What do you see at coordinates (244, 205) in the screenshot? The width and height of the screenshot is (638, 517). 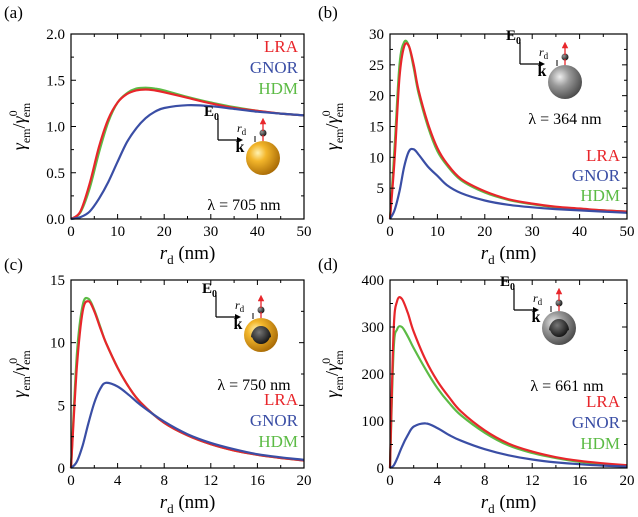 I see `wavelength-label: λ = 705 nm` at bounding box center [244, 205].